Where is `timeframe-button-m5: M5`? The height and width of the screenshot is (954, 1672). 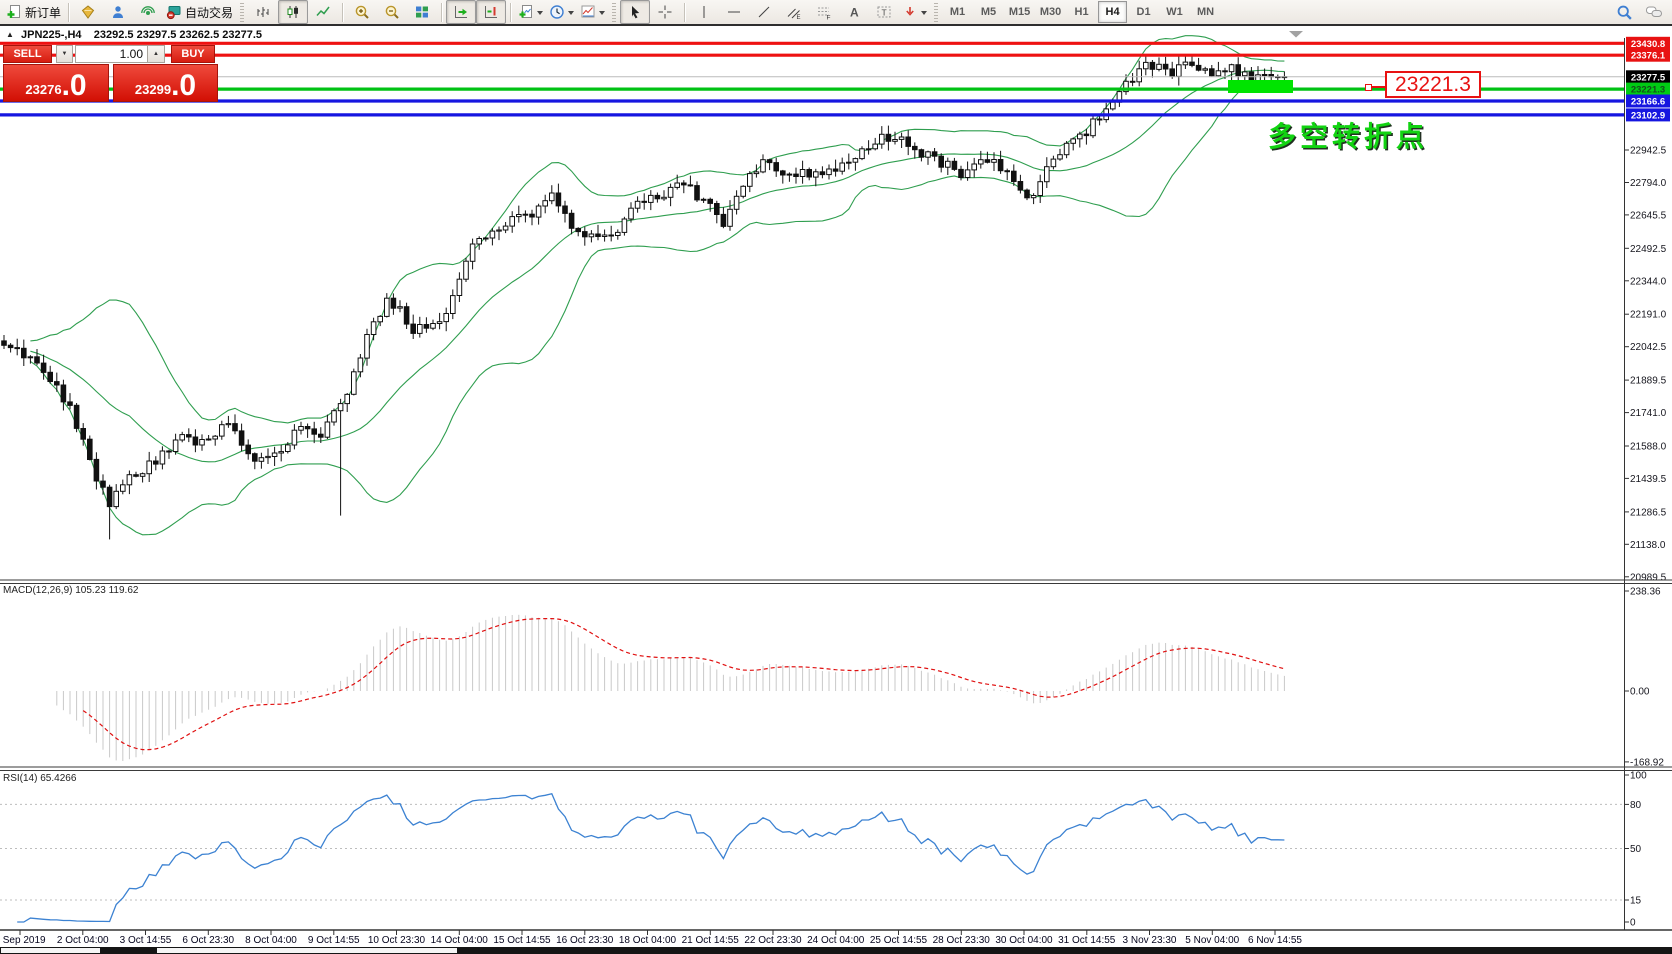
timeframe-button-m5: M5 is located at coordinates (988, 12).